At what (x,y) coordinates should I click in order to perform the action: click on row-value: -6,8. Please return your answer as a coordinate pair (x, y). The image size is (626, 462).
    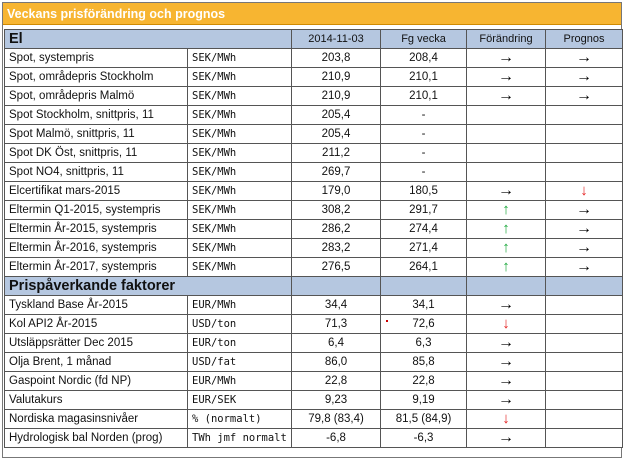
    Looking at the image, I should click on (336, 438).